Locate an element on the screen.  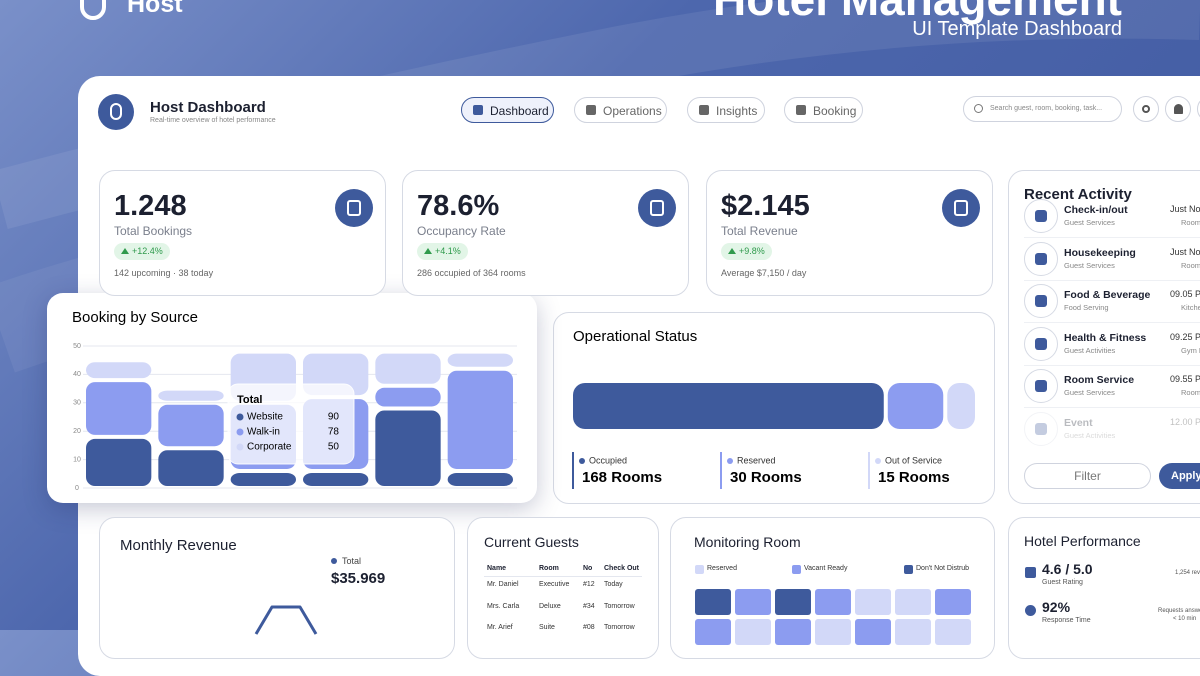
stat-change: +4.1% is located at coordinates (442, 251).